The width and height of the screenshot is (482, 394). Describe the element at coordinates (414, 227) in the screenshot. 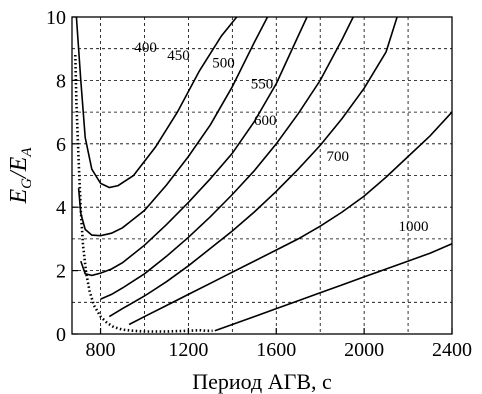

I see `series-label-1000: 1000` at that location.